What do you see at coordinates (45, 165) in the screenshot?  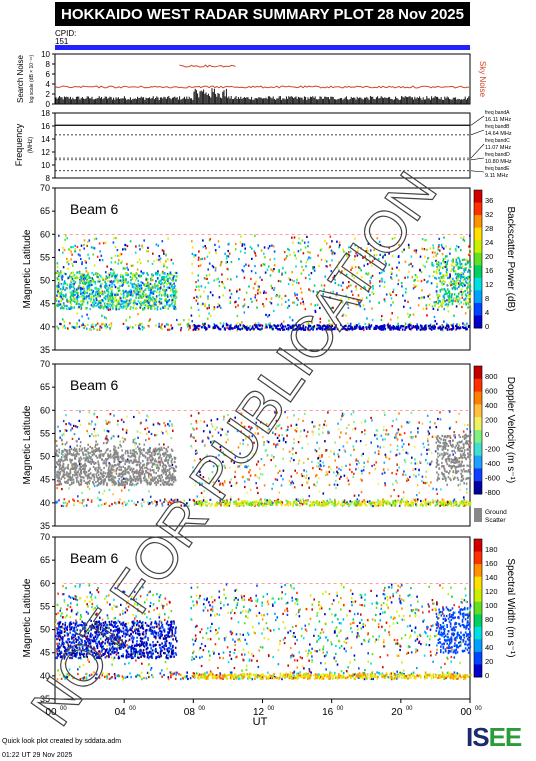 I see `freq-tick-label: 10` at bounding box center [45, 165].